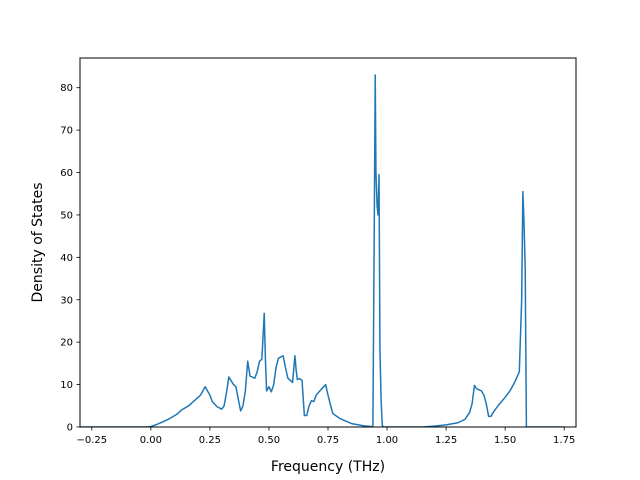 This screenshot has width=640, height=480. What do you see at coordinates (505, 440) in the screenshot?
I see `x-tick-label: 1.50` at bounding box center [505, 440].